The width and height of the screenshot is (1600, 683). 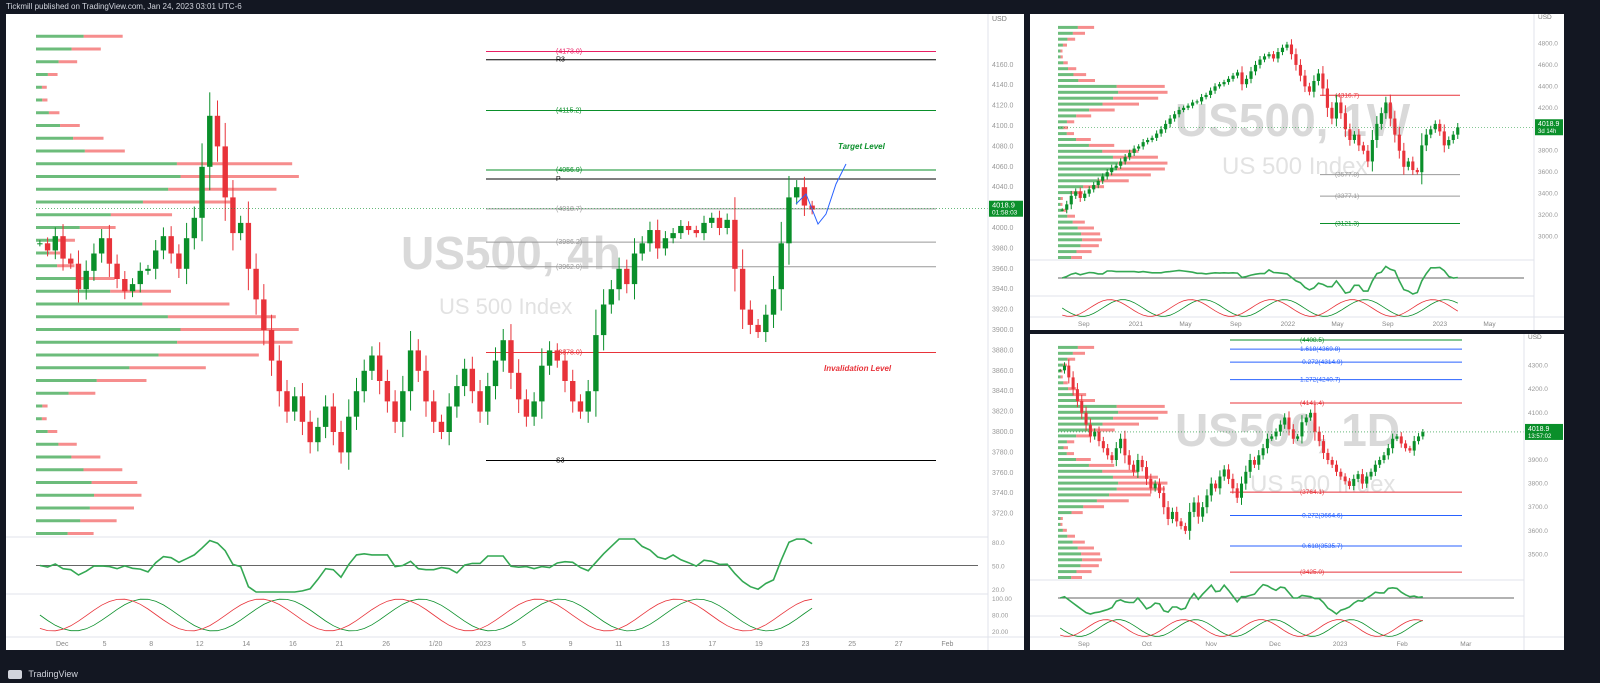 I want to click on price-tick: 4800.0, so click(x=1548, y=43).